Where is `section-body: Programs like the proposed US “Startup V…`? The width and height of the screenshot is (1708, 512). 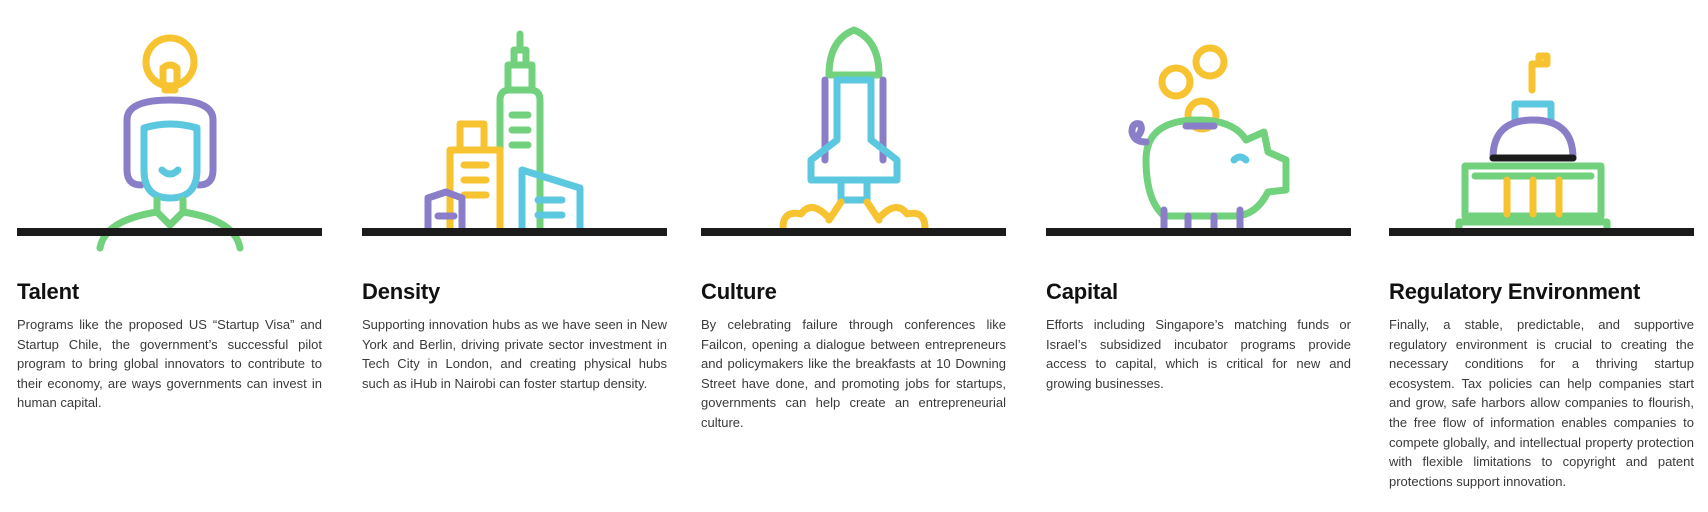
section-body: Programs like the proposed US “Startup V… is located at coordinates (169, 364).